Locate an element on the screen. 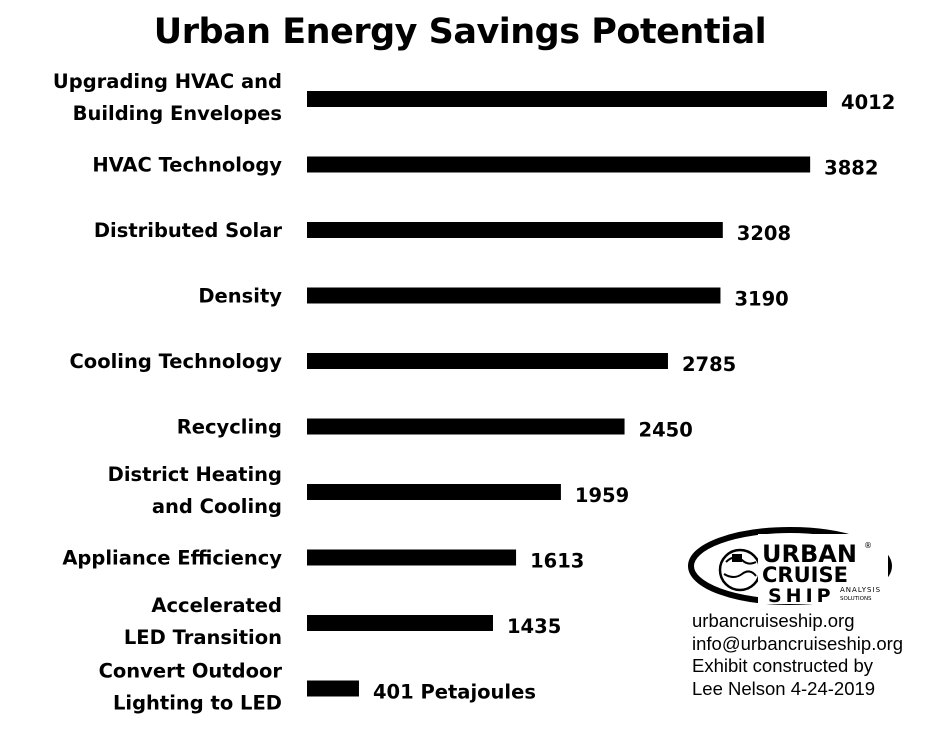 This screenshot has width=946, height=732. logo-line3: SHIP is located at coordinates (801, 596).